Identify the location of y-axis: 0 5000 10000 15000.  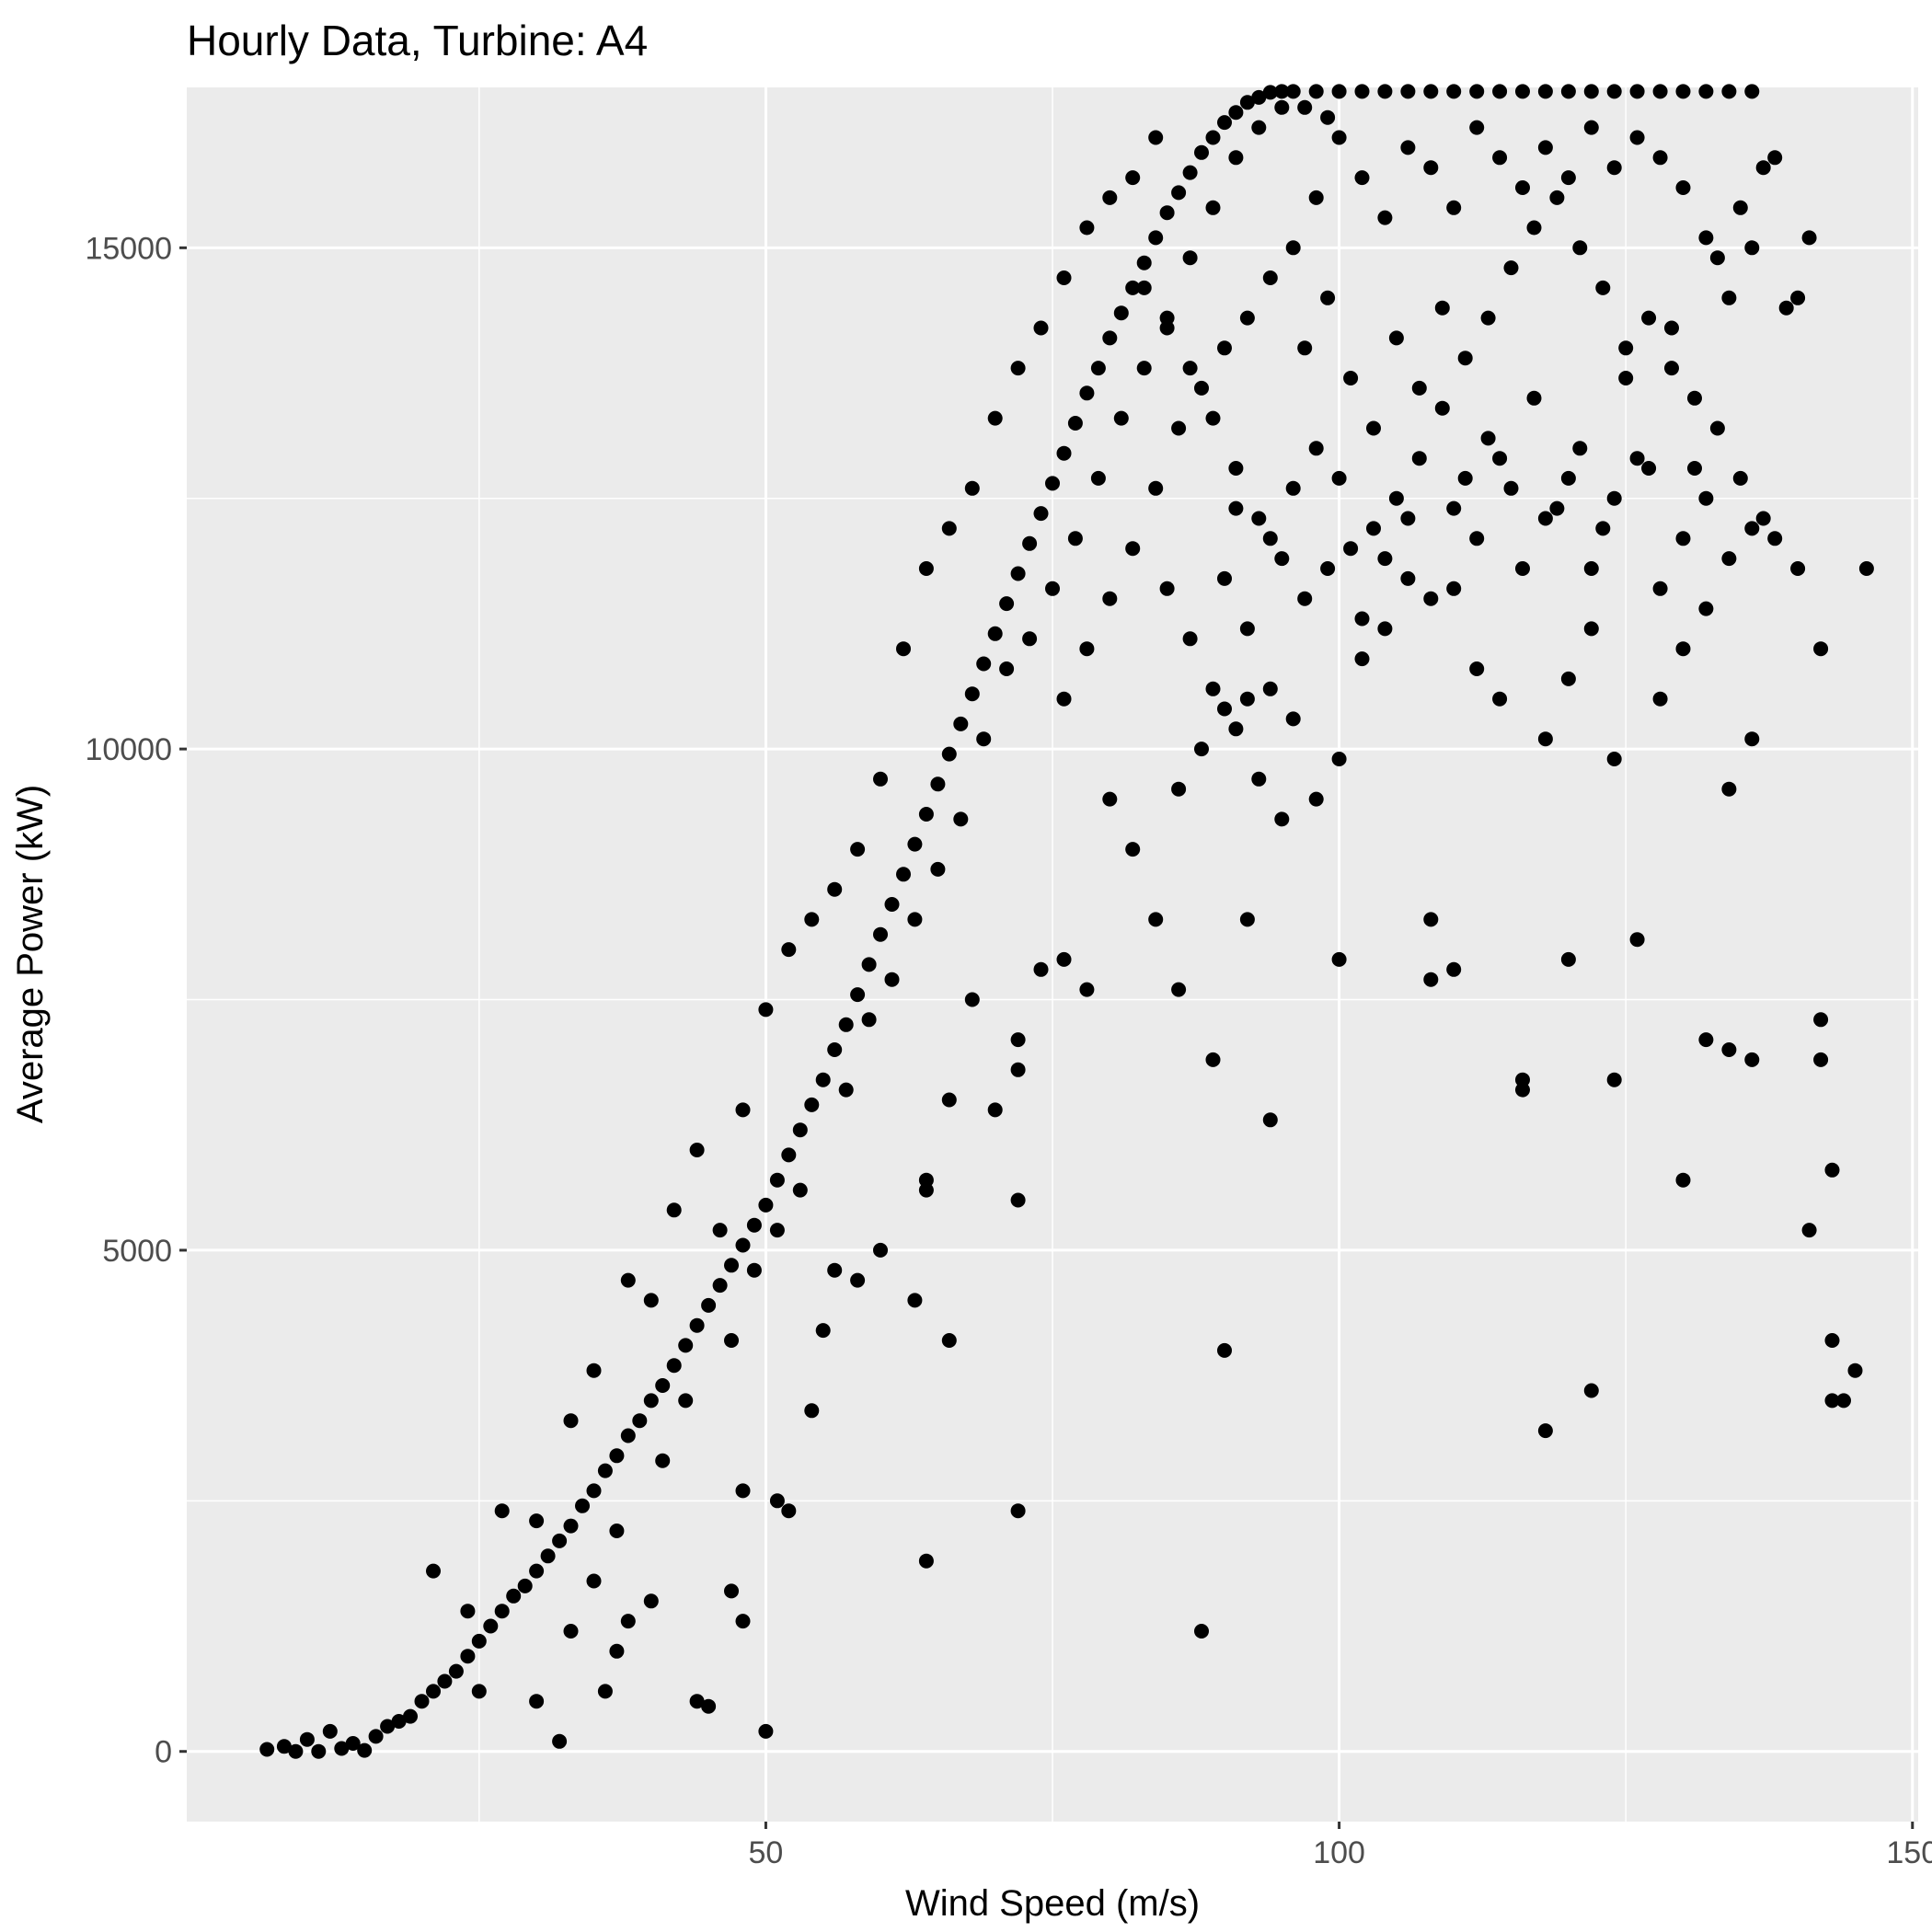
(136, 1000).